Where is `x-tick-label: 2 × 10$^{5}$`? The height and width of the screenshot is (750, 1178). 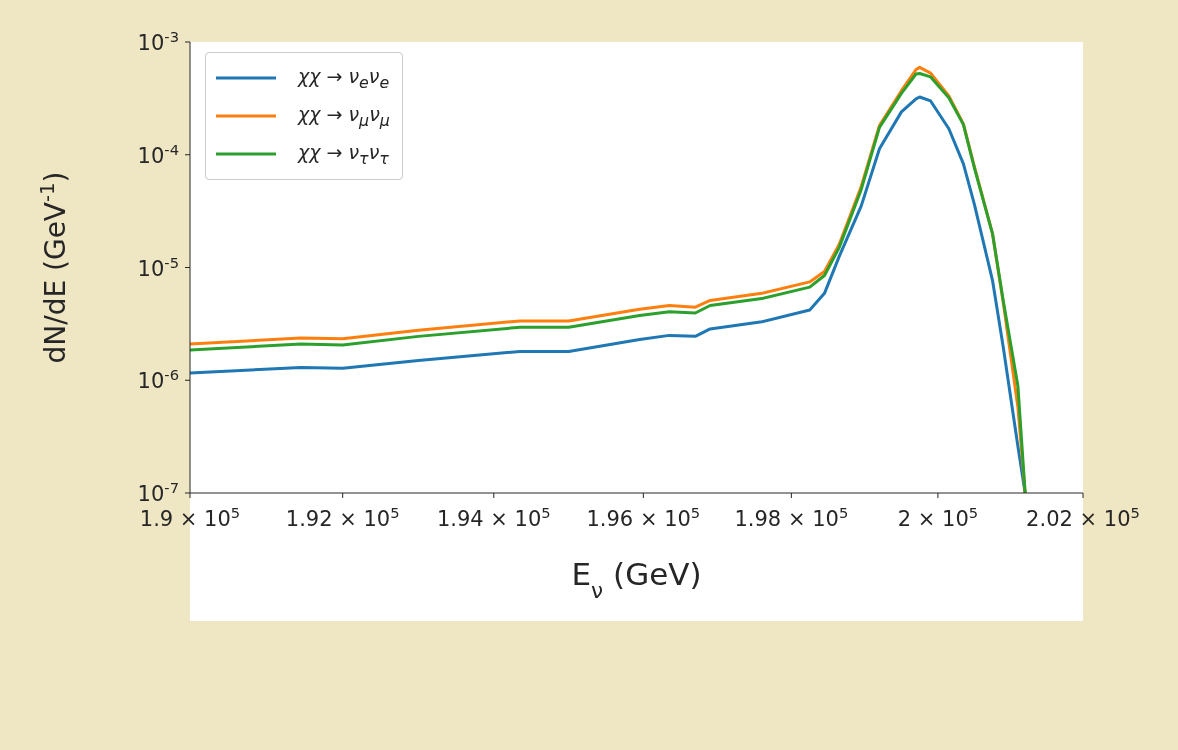 x-tick-label: 2 × 10$^{5}$ is located at coordinates (938, 517).